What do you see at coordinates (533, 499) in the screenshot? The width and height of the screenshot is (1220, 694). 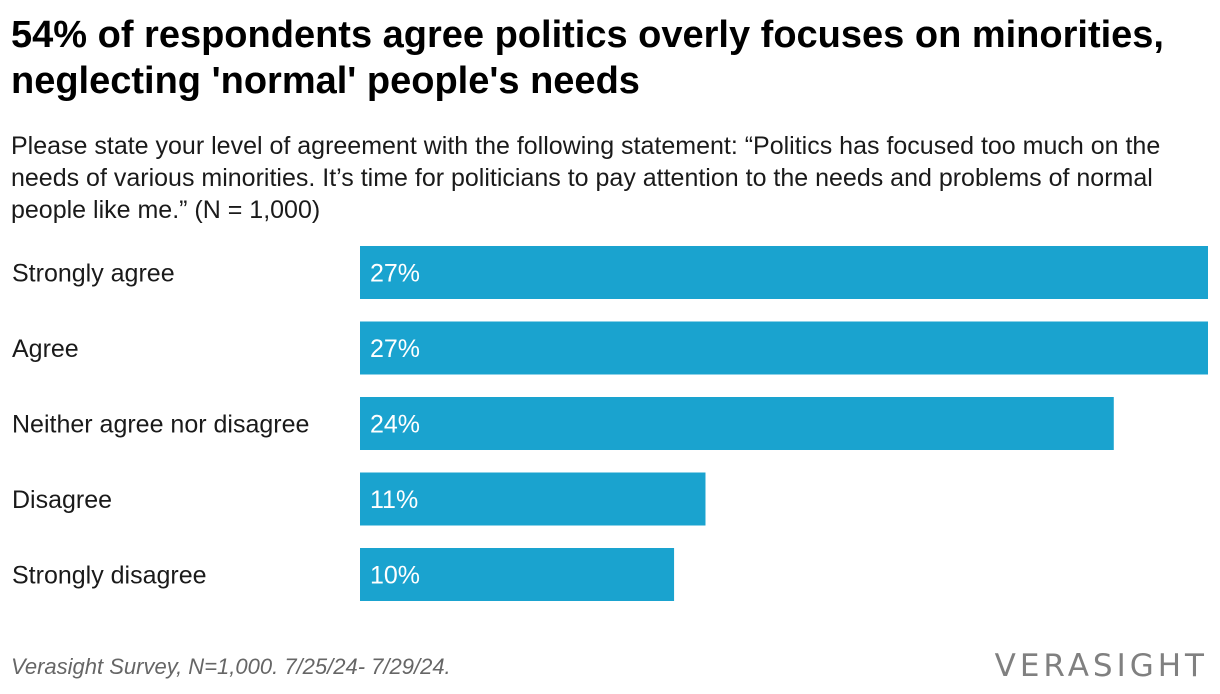 I see `bar-disagree` at bounding box center [533, 499].